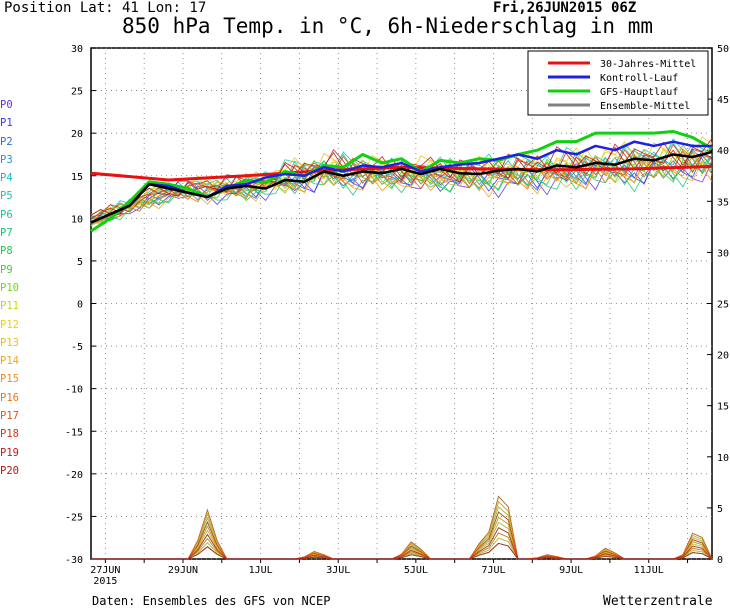 The height and width of the screenshot is (609, 730). I want to click on member-label: P8, so click(6, 251).